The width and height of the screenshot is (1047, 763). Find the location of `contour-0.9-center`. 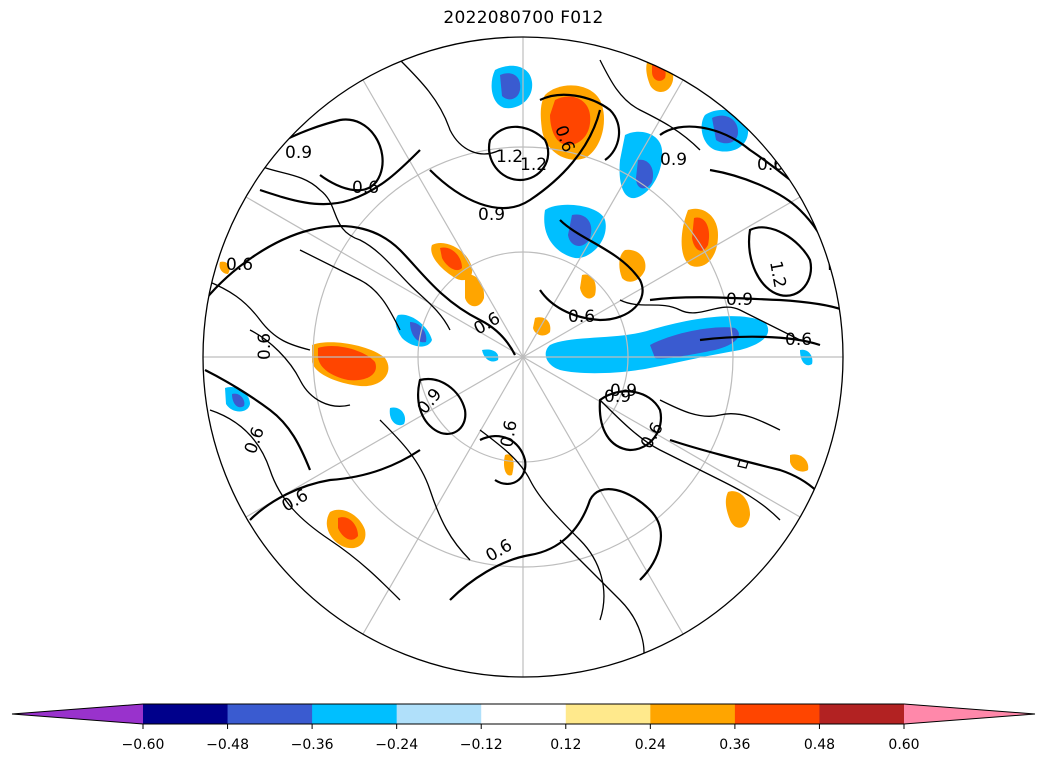

contour-0.9-center is located at coordinates (442, 406).